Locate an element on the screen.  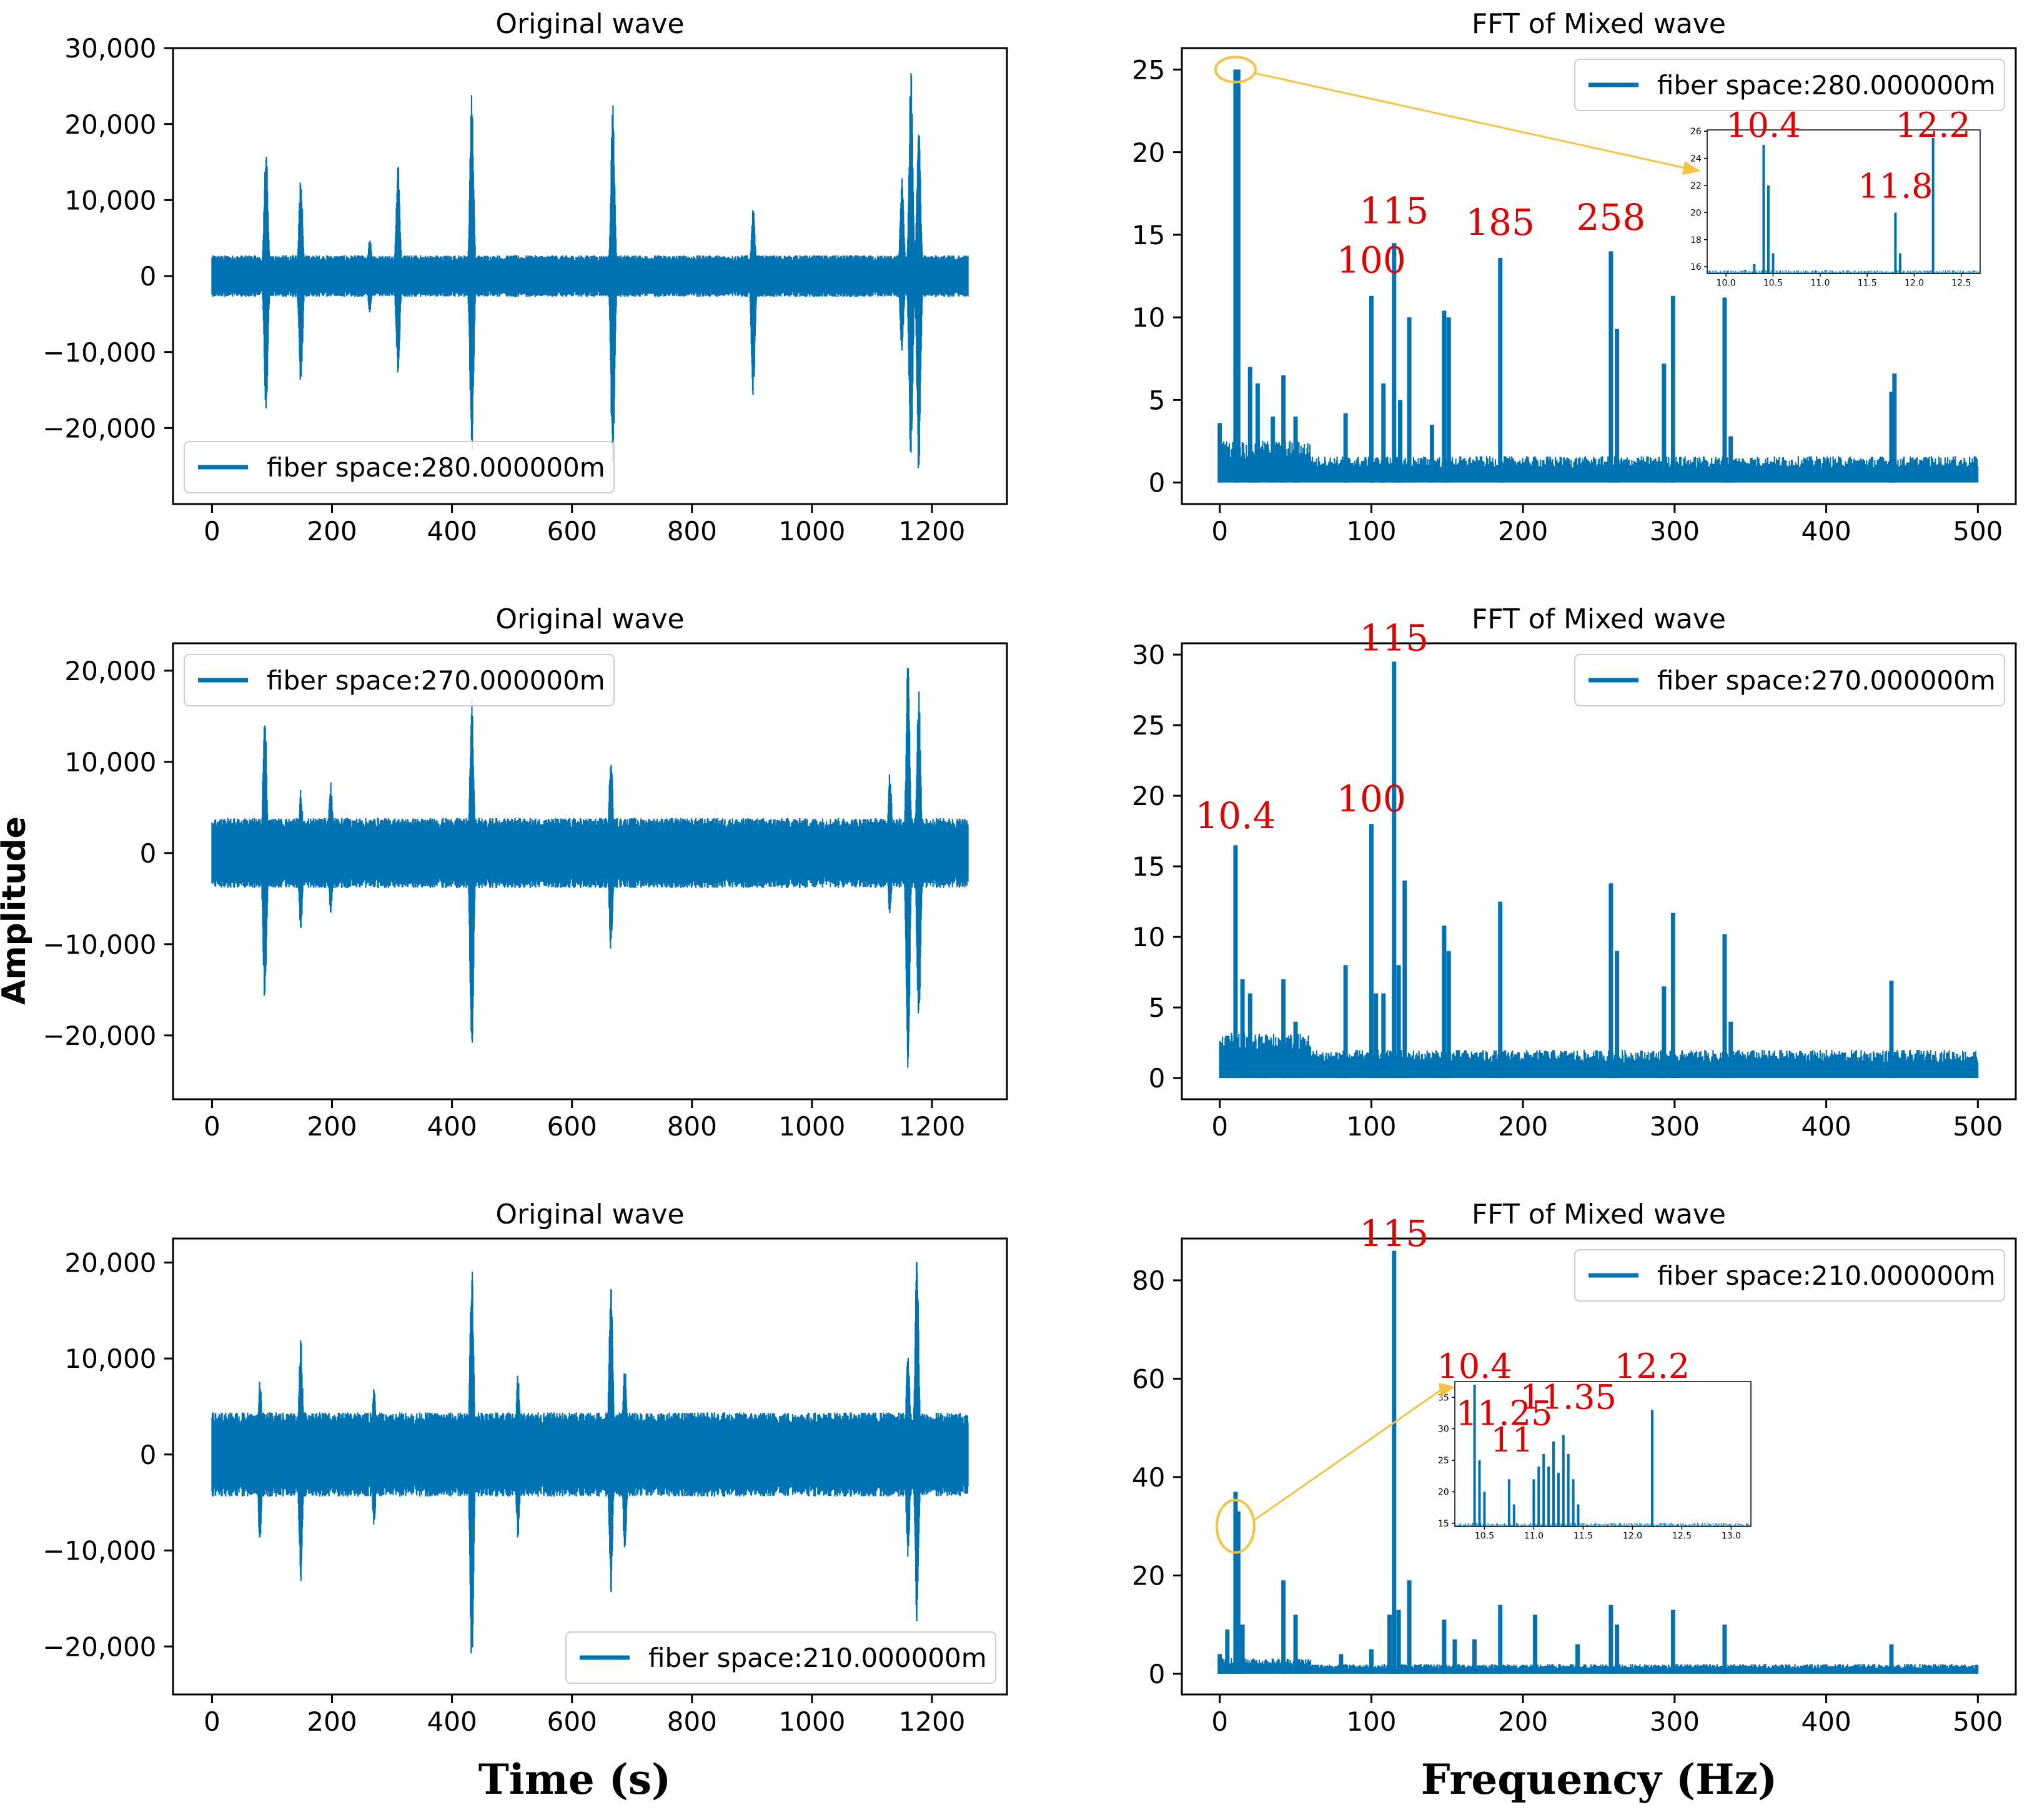
legend: fiber space:280.000000m is located at coordinates (1789, 85).